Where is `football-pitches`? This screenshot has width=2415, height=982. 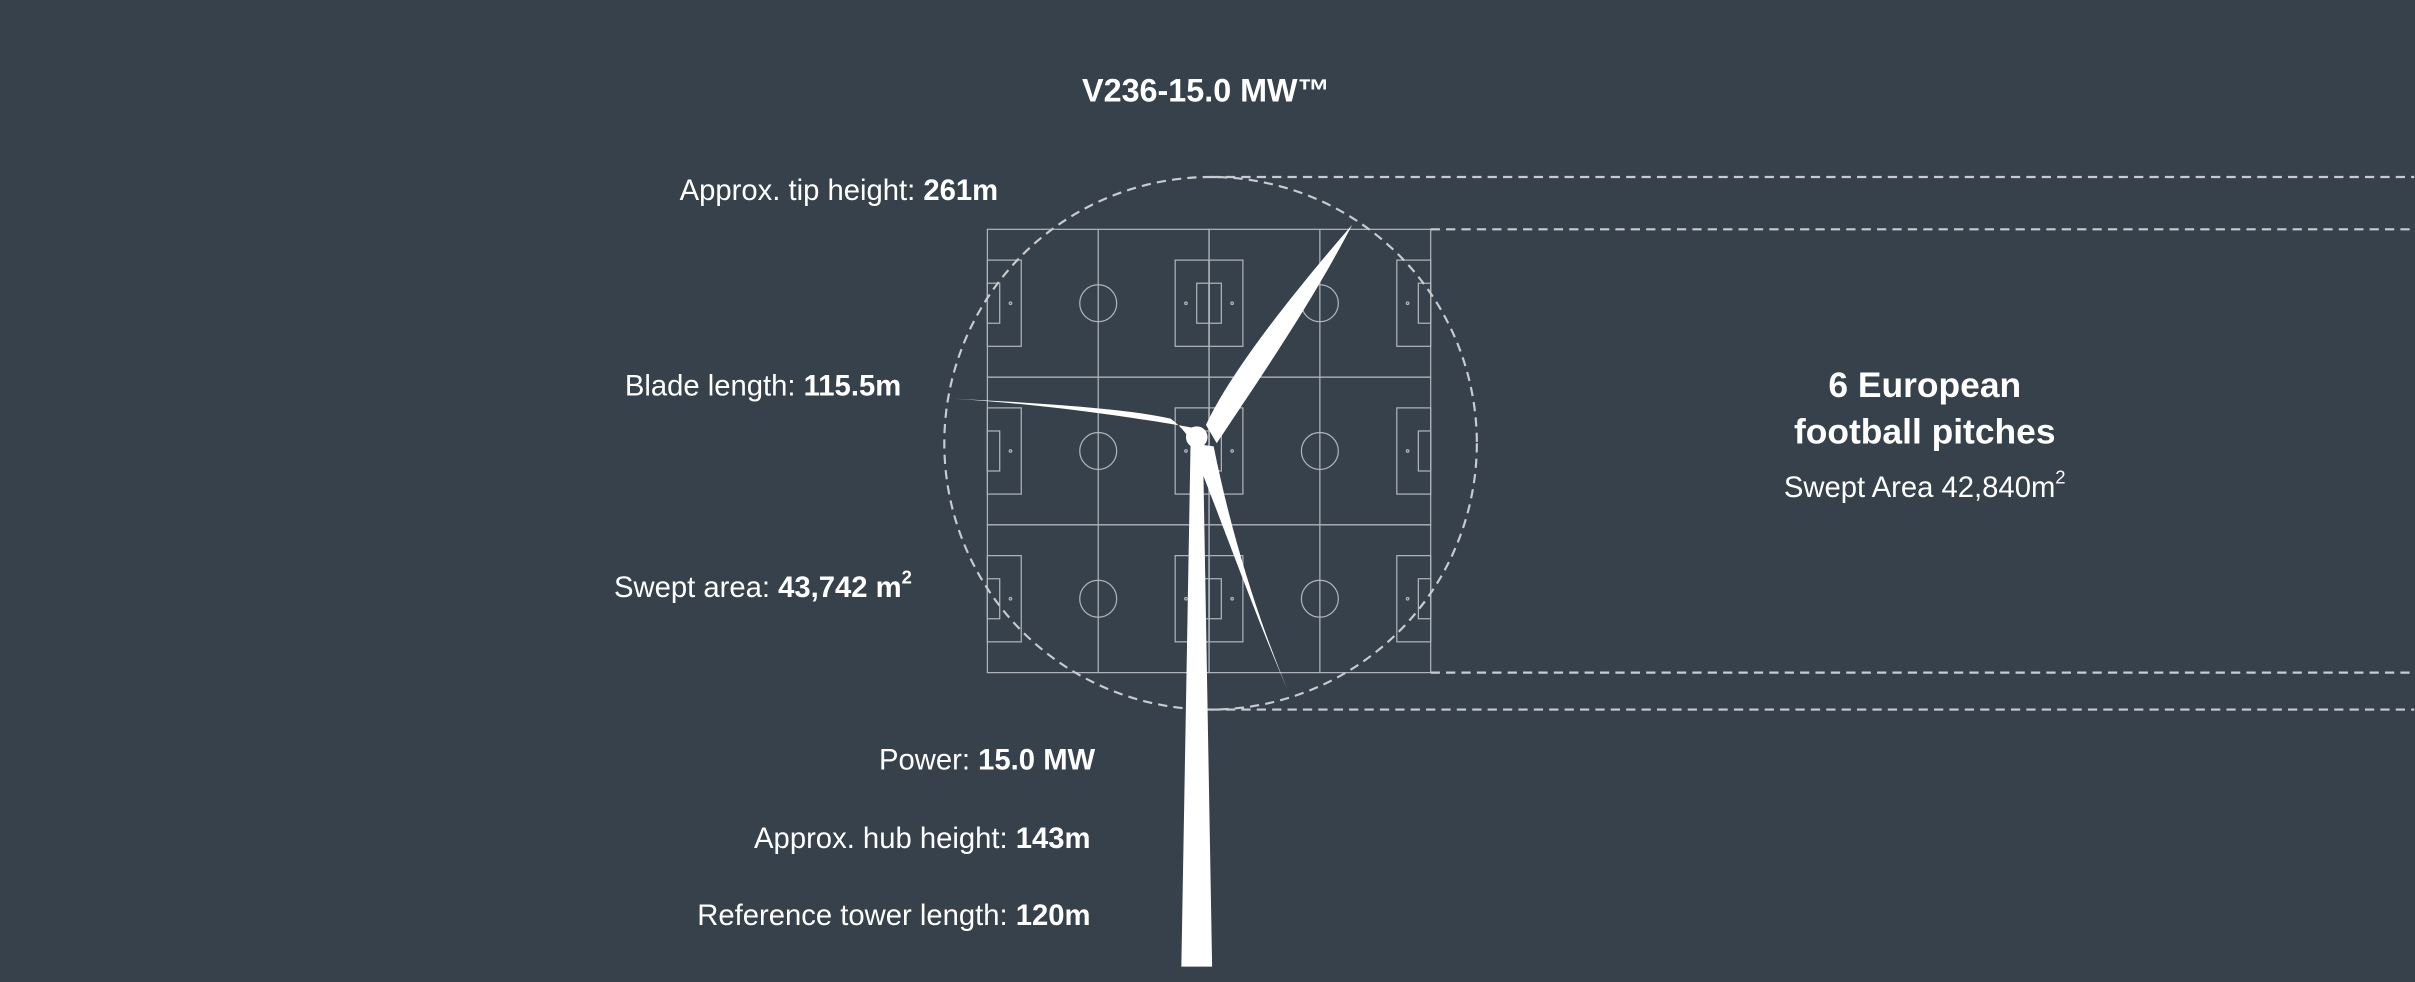 football-pitches is located at coordinates (1209, 451).